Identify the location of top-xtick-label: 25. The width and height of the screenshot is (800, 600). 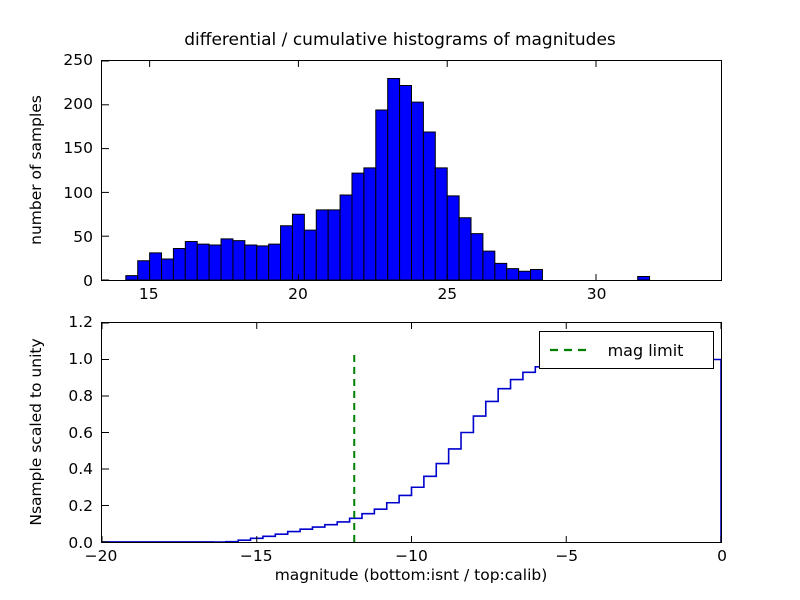
(447, 294).